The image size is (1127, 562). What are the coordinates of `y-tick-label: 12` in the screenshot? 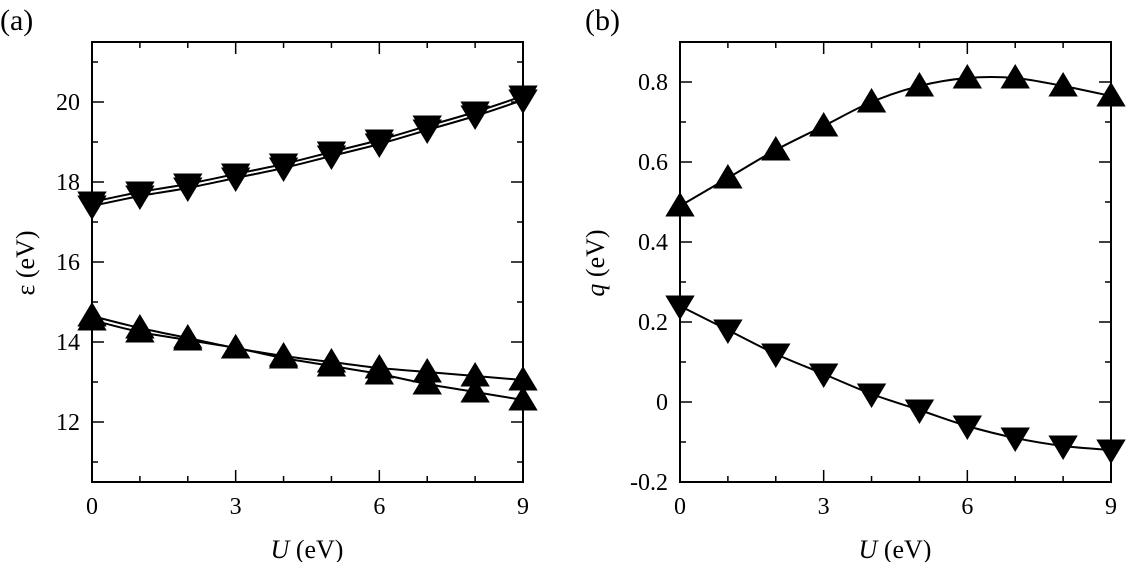 It's located at (68, 423).